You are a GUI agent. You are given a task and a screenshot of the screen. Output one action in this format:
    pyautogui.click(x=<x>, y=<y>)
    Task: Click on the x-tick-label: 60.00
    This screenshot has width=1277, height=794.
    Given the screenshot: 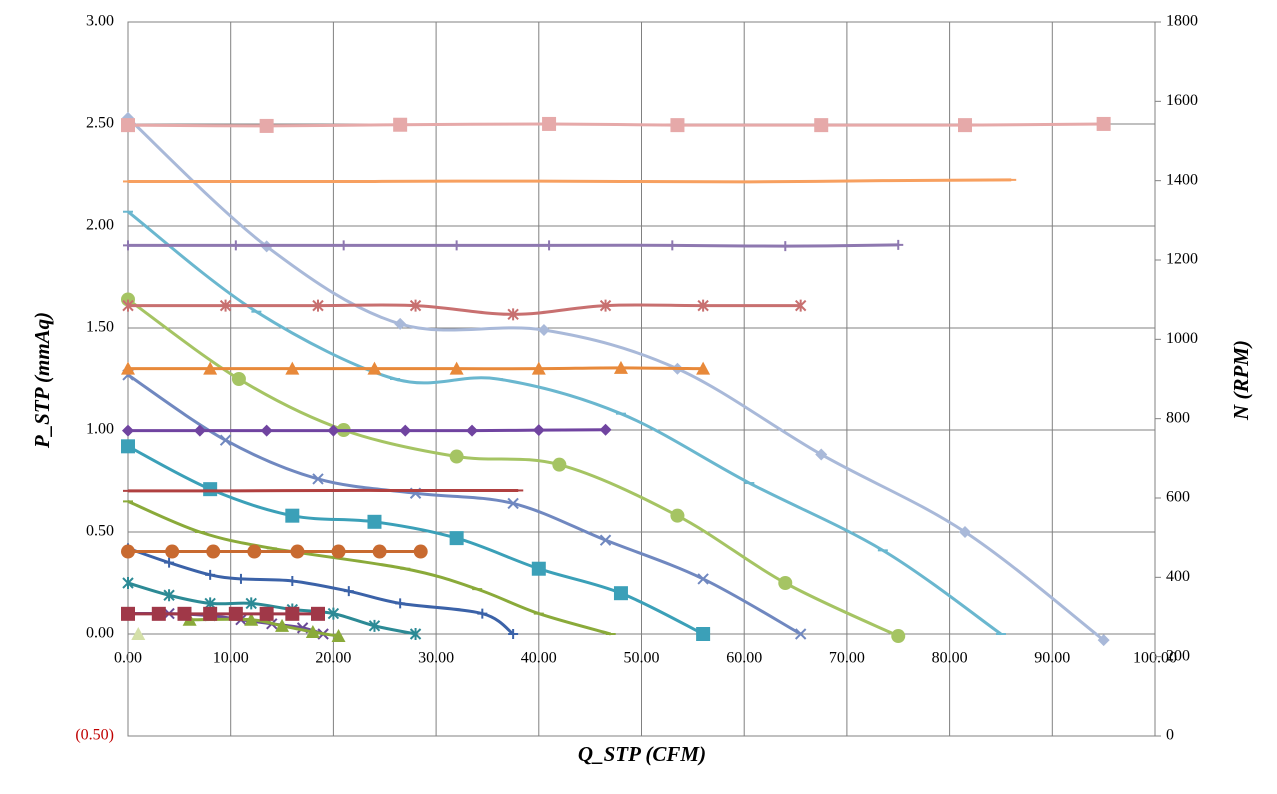 What is the action you would take?
    pyautogui.click(x=744, y=658)
    